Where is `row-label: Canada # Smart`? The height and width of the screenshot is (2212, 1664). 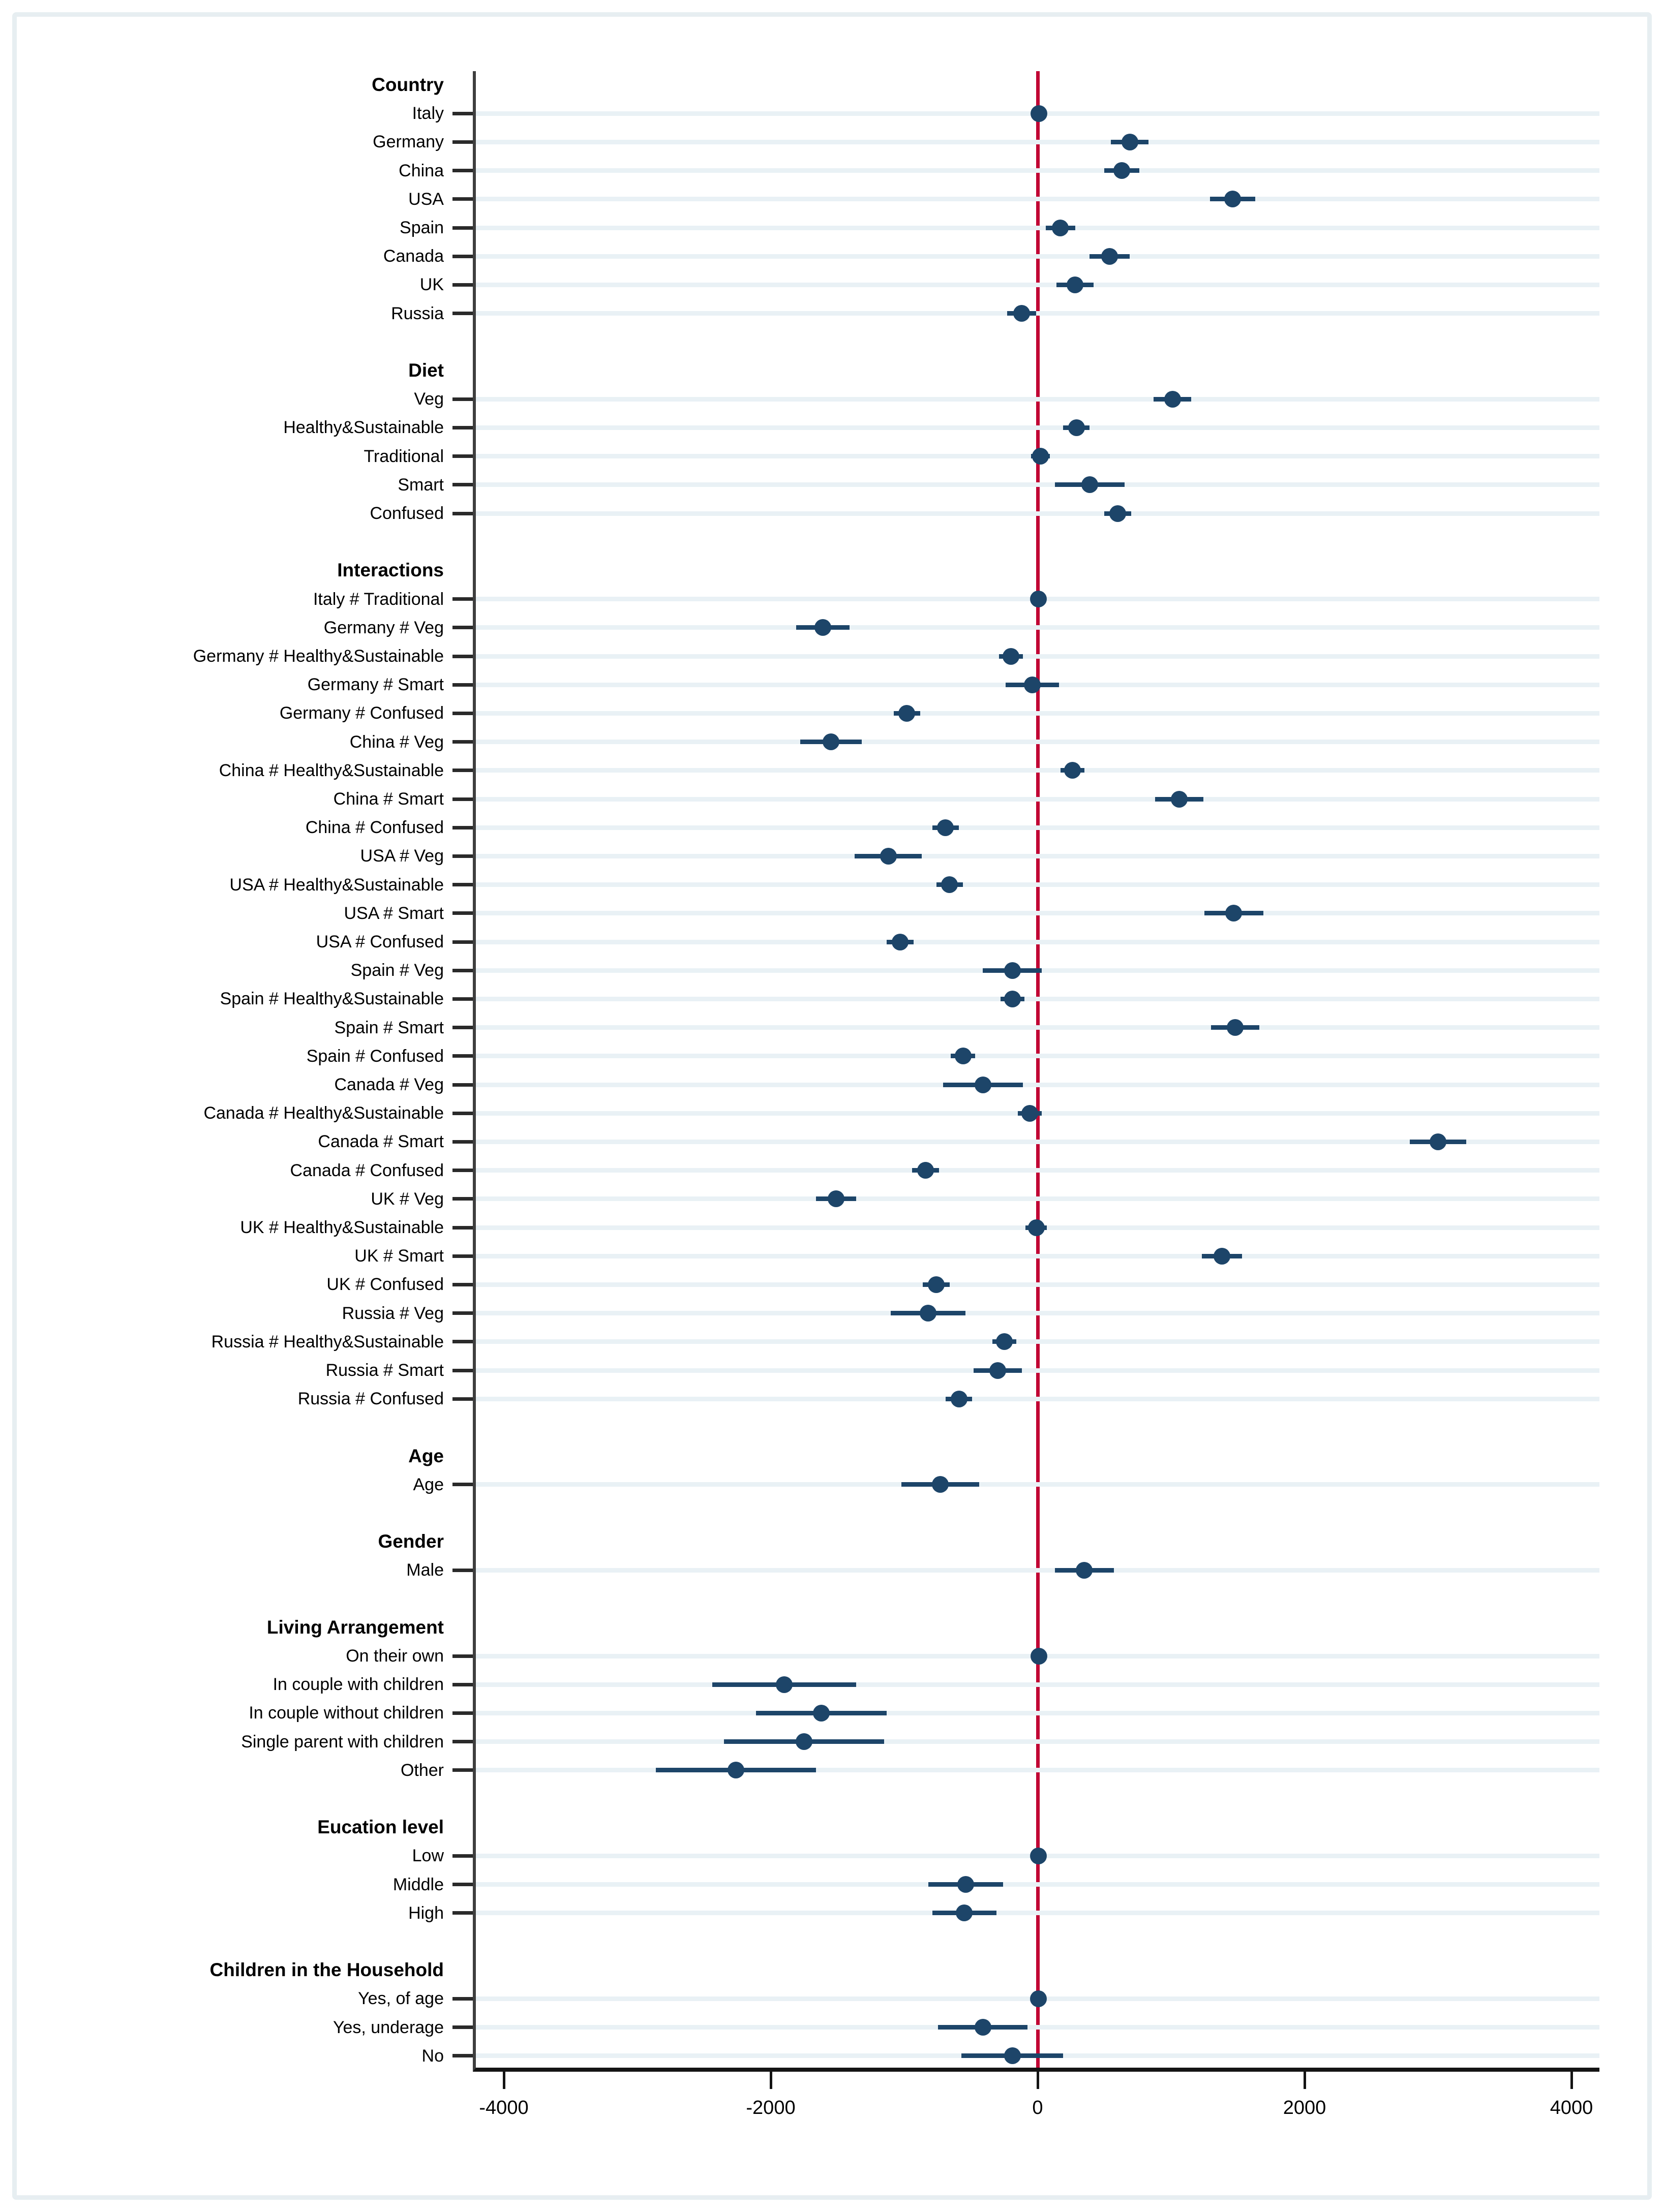
row-label: Canada # Smart is located at coordinates (381, 1142).